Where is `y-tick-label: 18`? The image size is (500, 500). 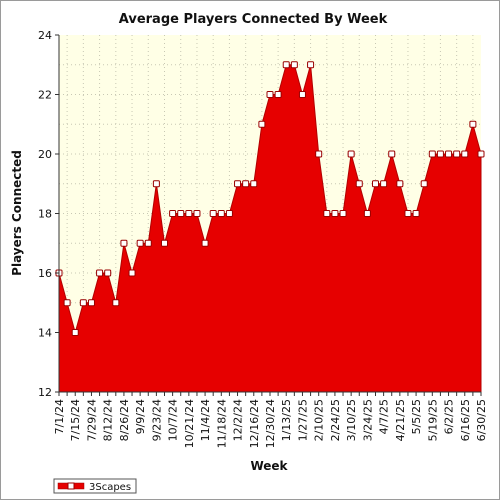 y-tick-label: 18 is located at coordinates (45, 214).